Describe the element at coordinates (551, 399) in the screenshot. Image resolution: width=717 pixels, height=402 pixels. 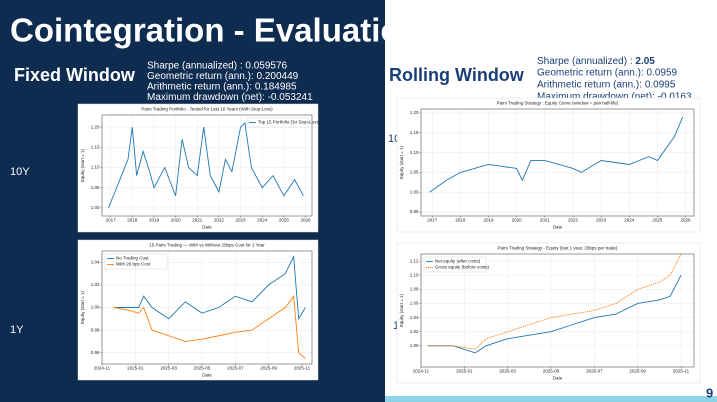
I see `bottom-strip` at that location.